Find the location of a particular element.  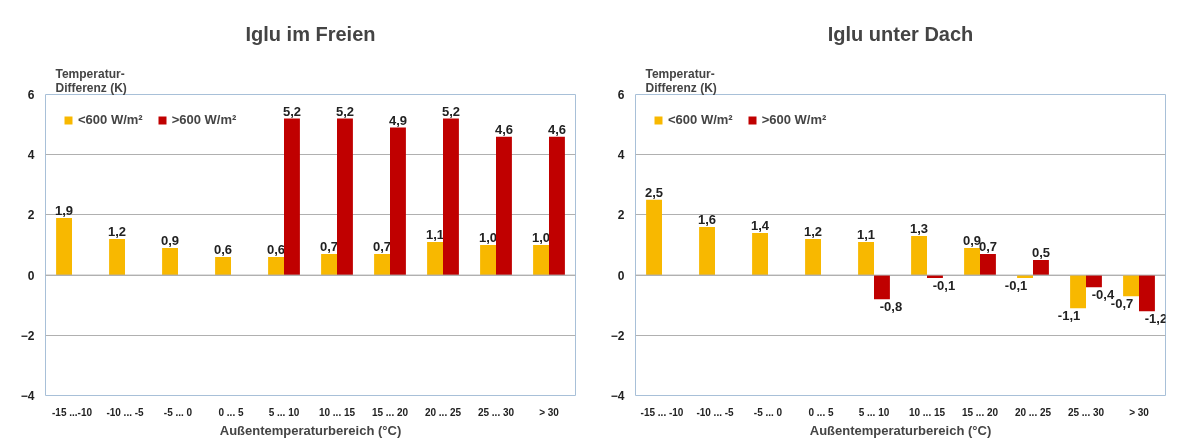

data-label: 4,9 is located at coordinates (397, 120).